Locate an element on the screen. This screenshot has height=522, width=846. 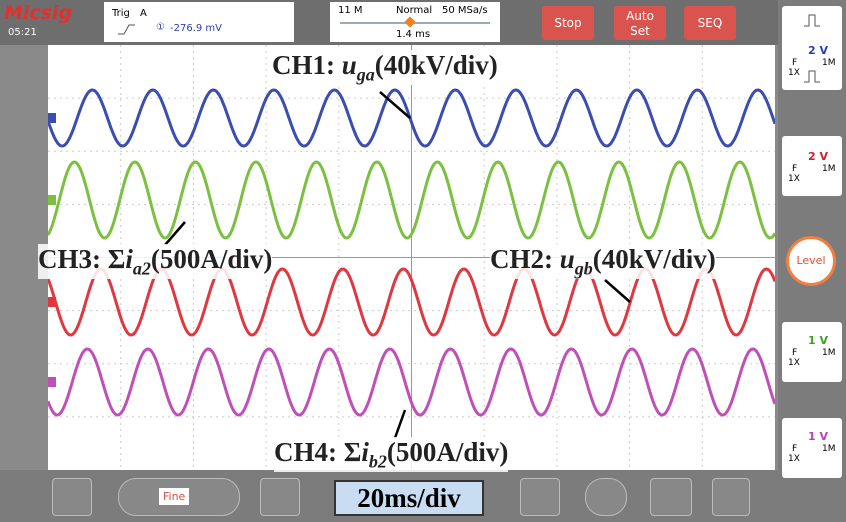
level-button: Level is located at coordinates (811, 261).